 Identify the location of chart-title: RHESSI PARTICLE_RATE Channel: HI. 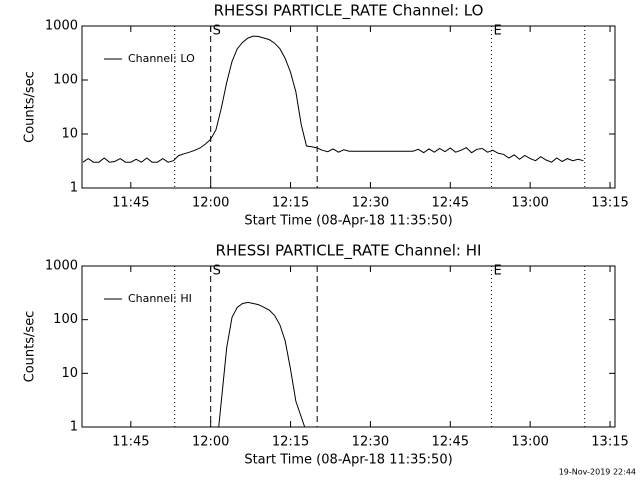
(349, 251).